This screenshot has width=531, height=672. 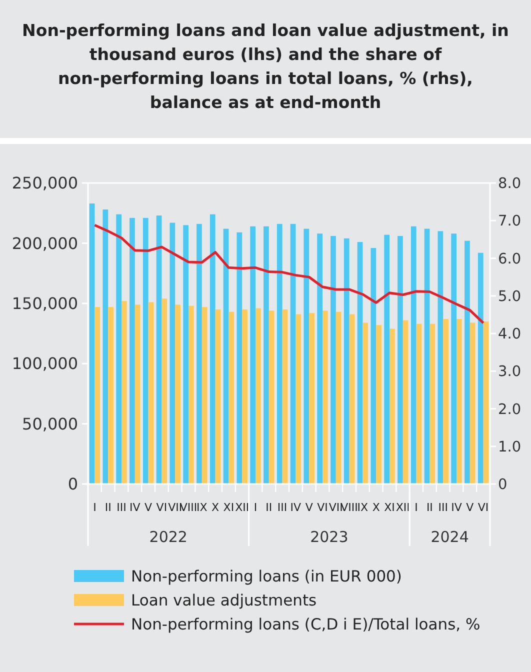 What do you see at coordinates (45, 183) in the screenshot?
I see `y-tick-label: 250,000` at bounding box center [45, 183].